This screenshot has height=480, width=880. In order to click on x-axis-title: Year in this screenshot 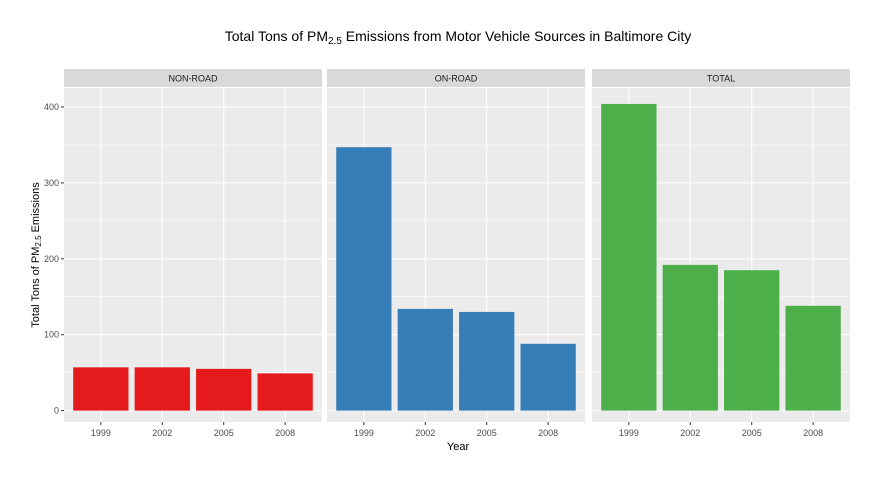, I will do `click(458, 447)`.